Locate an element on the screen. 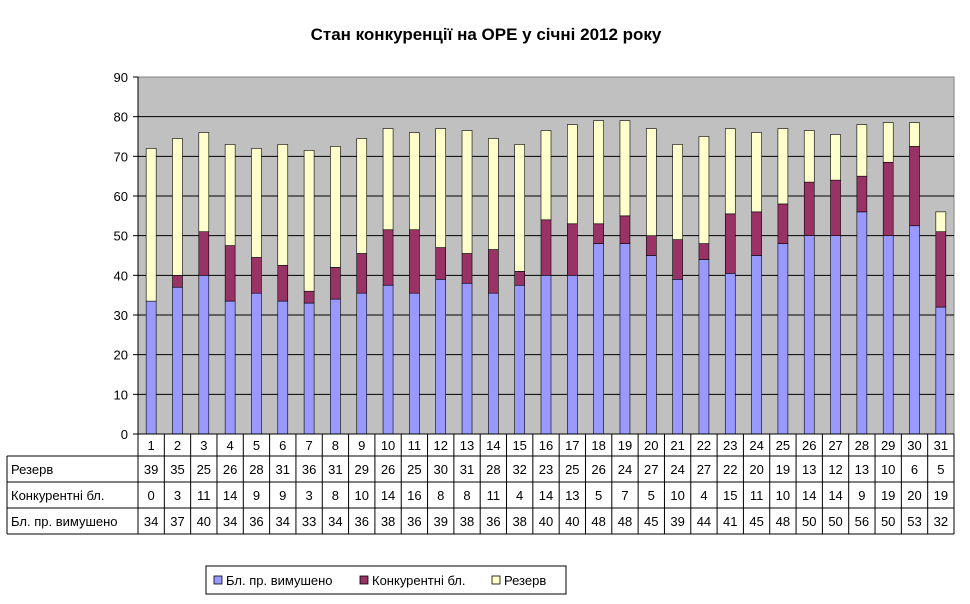 This screenshot has height=604, width=970. data-label: 25 is located at coordinates (414, 469).